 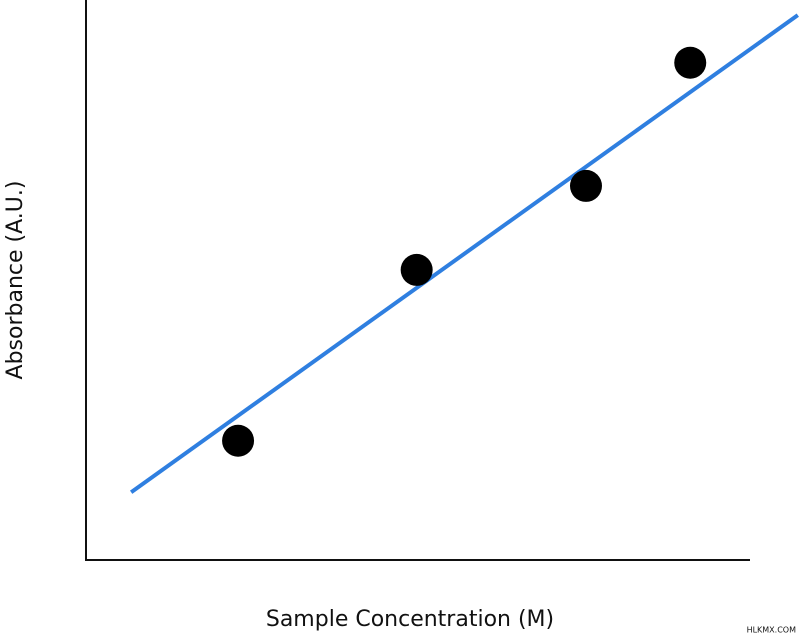 What do you see at coordinates (772, 630) in the screenshot?
I see `watermark: HLKMX.COM` at bounding box center [772, 630].